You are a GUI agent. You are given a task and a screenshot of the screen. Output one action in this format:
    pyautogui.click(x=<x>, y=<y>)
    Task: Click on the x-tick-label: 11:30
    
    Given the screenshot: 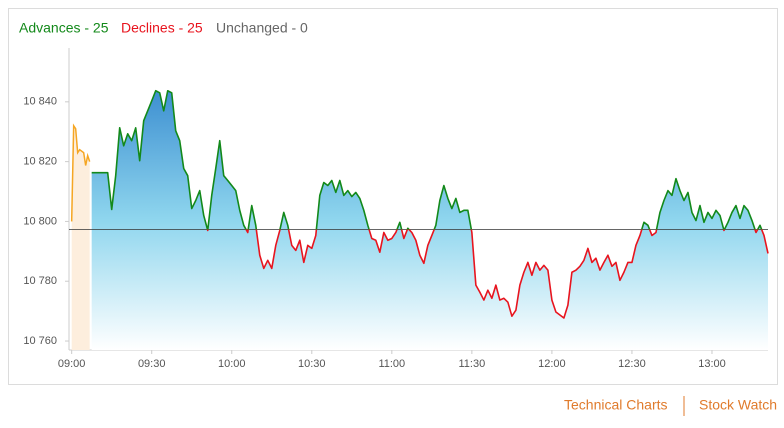 What is the action you would take?
    pyautogui.click(x=471, y=364)
    